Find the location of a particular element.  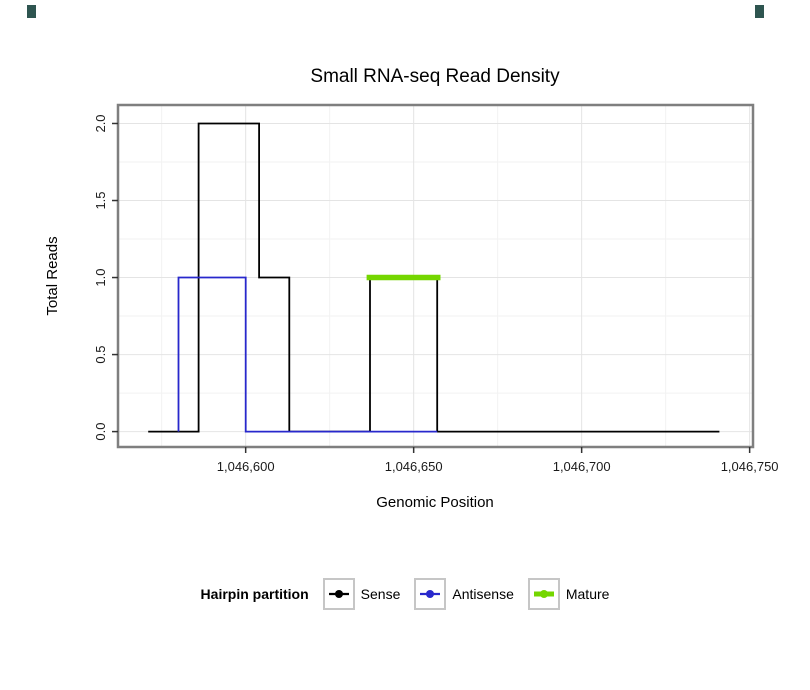

screen-artifact-right is located at coordinates (759, 11).